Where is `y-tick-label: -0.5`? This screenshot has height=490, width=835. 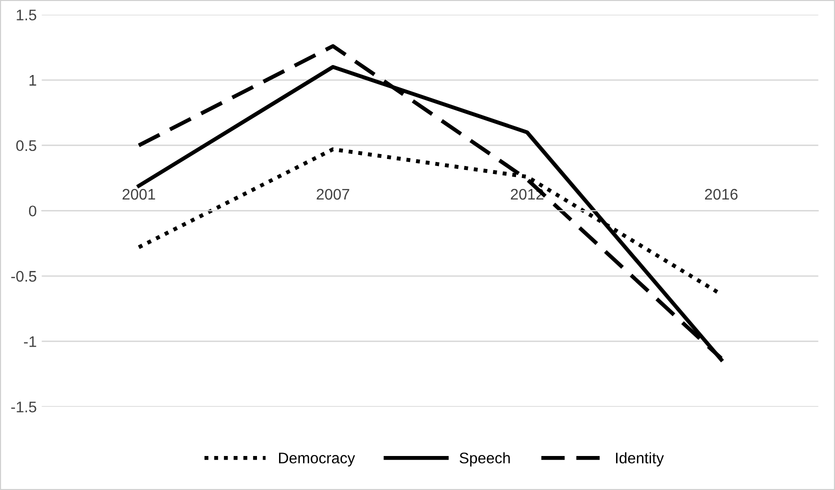 y-tick-label: -0.5 is located at coordinates (23, 276).